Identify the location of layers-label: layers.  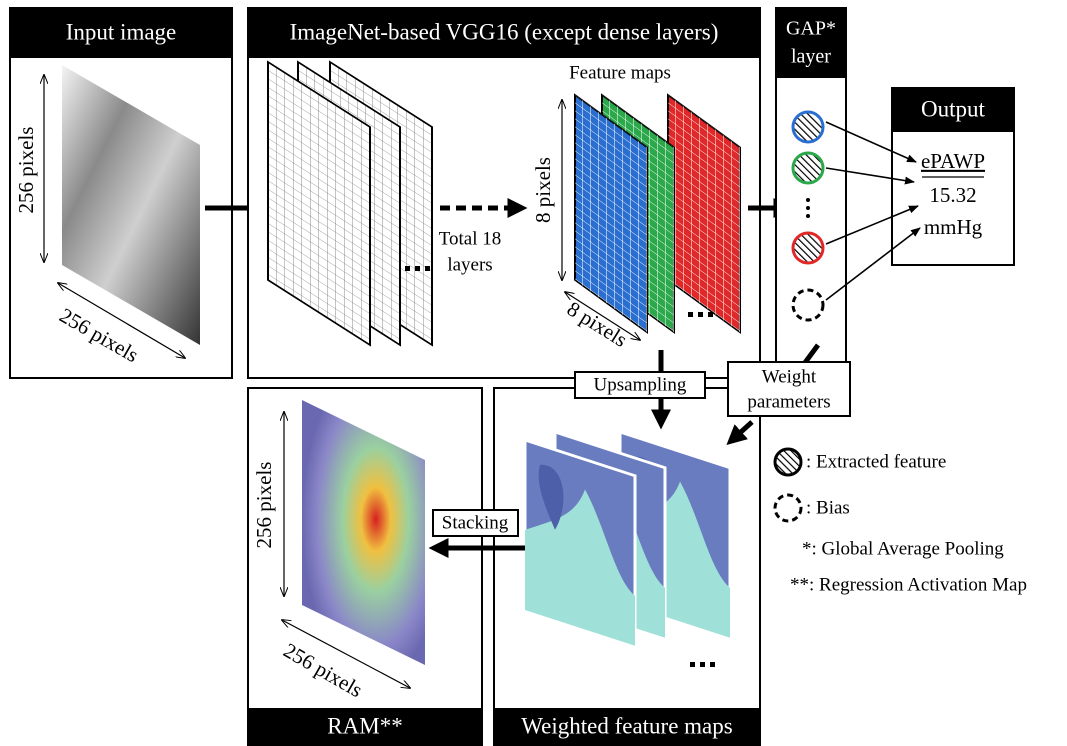
(469, 264).